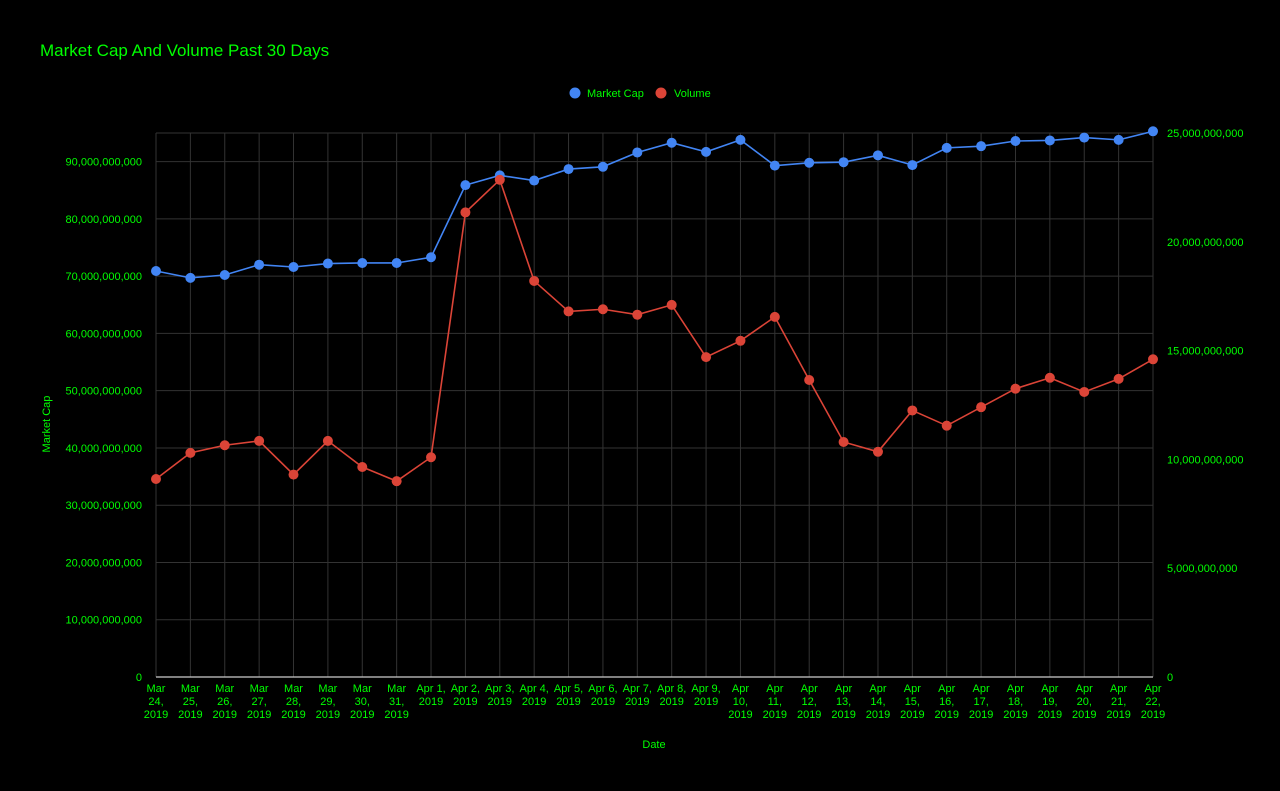 This screenshot has height=791, width=1280. What do you see at coordinates (293, 702) in the screenshot?
I see `x-tick-label-line: 28,` at bounding box center [293, 702].